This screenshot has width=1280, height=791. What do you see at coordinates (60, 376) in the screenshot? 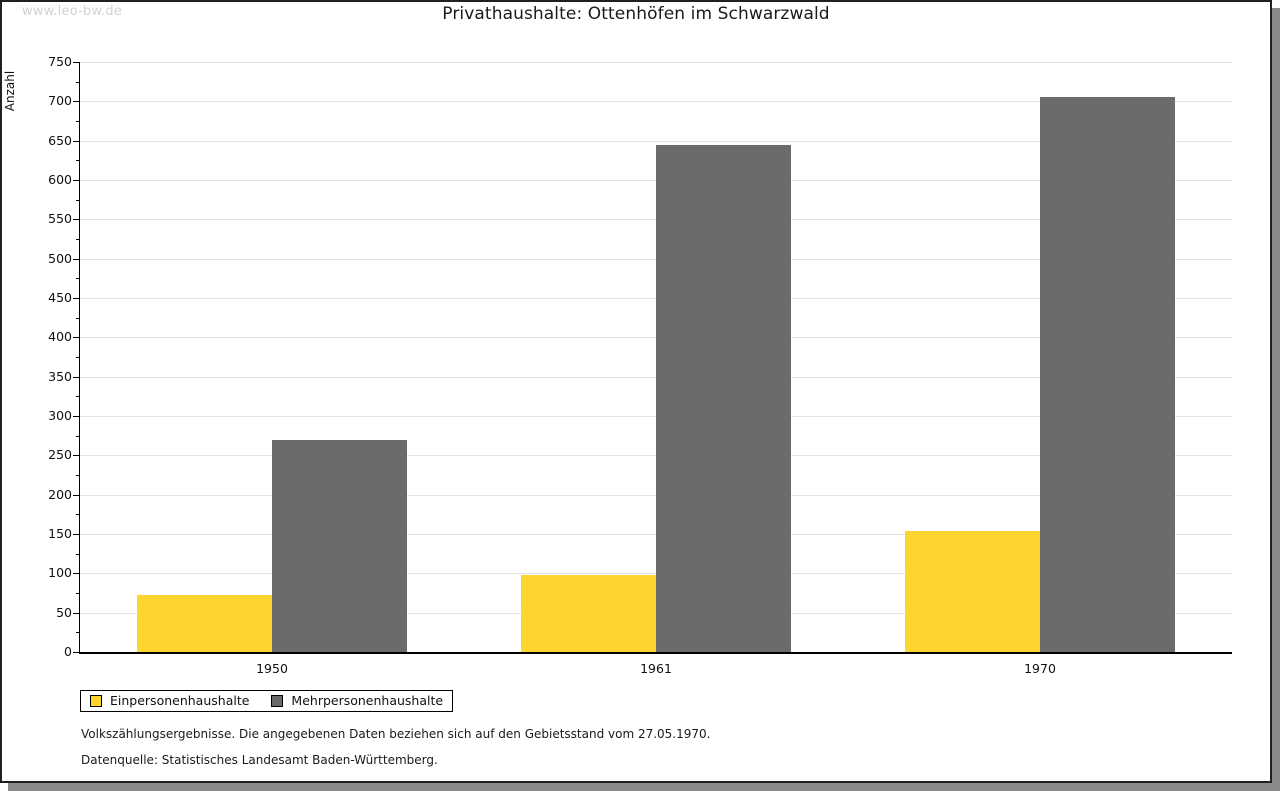
I see `y-axis-tick-label: 350` at bounding box center [60, 376].